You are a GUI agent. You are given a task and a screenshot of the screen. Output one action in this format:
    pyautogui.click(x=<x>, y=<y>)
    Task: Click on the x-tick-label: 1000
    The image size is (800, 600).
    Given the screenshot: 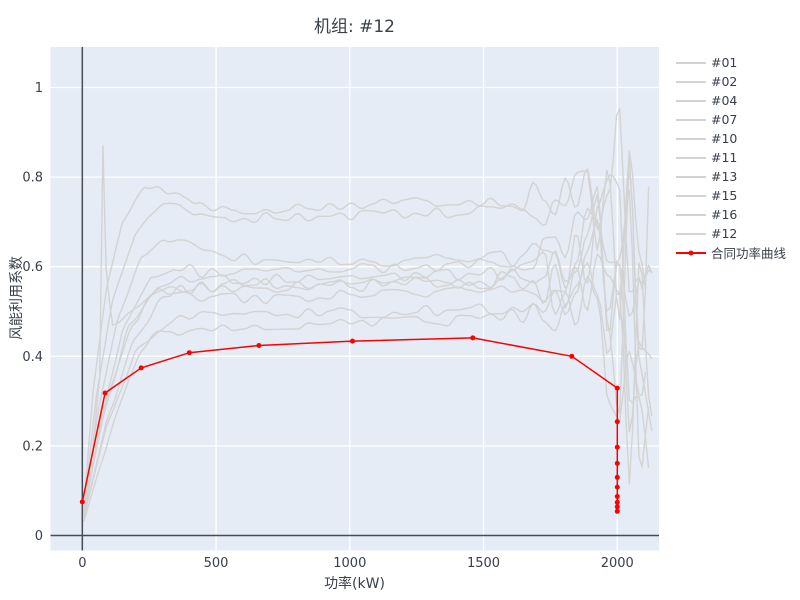 What is the action you would take?
    pyautogui.click(x=349, y=563)
    